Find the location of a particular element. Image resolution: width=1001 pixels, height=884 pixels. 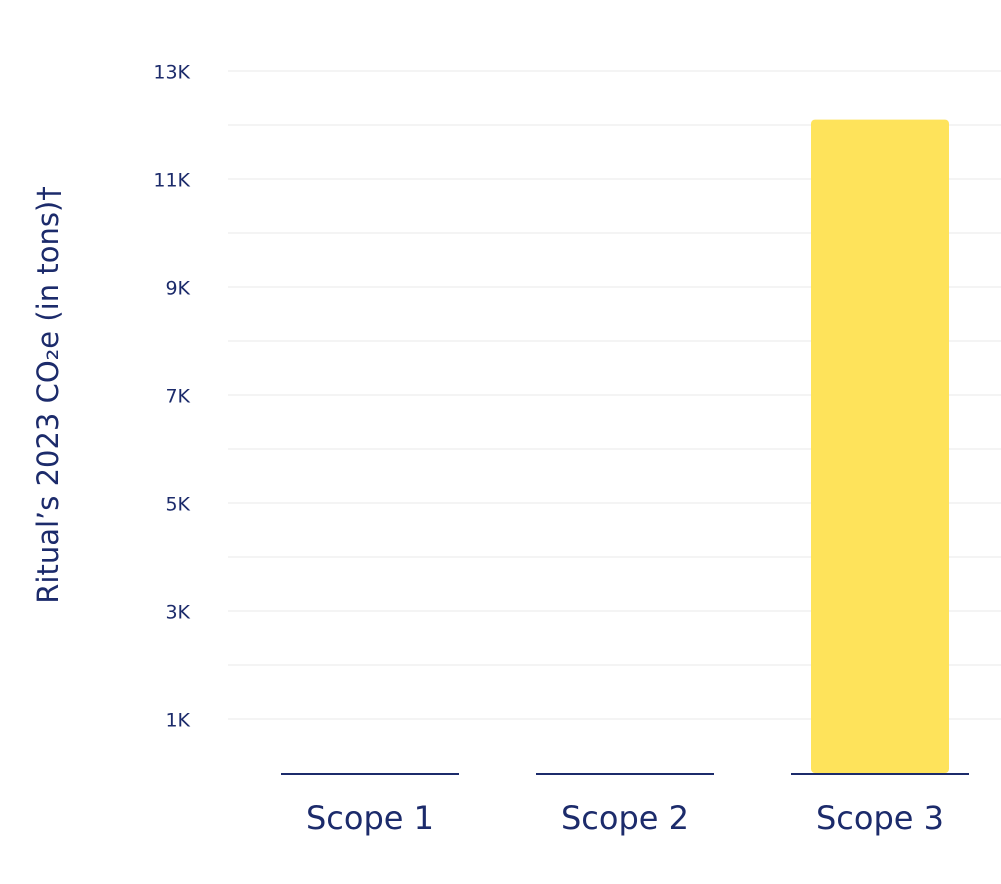

y-tick-label: 1K is located at coordinates (177, 721).